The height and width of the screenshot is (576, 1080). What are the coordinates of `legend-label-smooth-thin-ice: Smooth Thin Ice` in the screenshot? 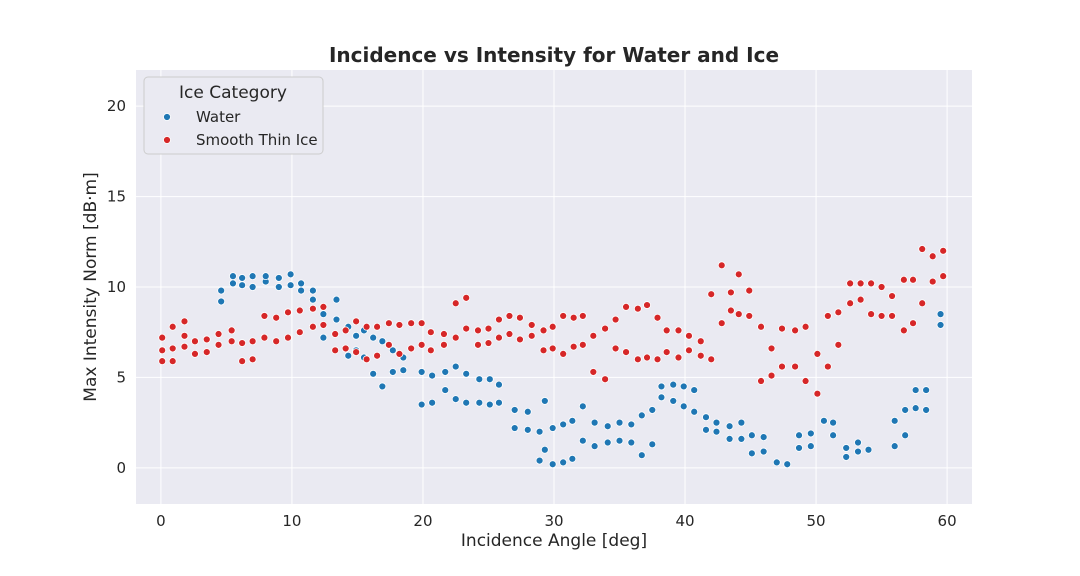 It's located at (257, 140).